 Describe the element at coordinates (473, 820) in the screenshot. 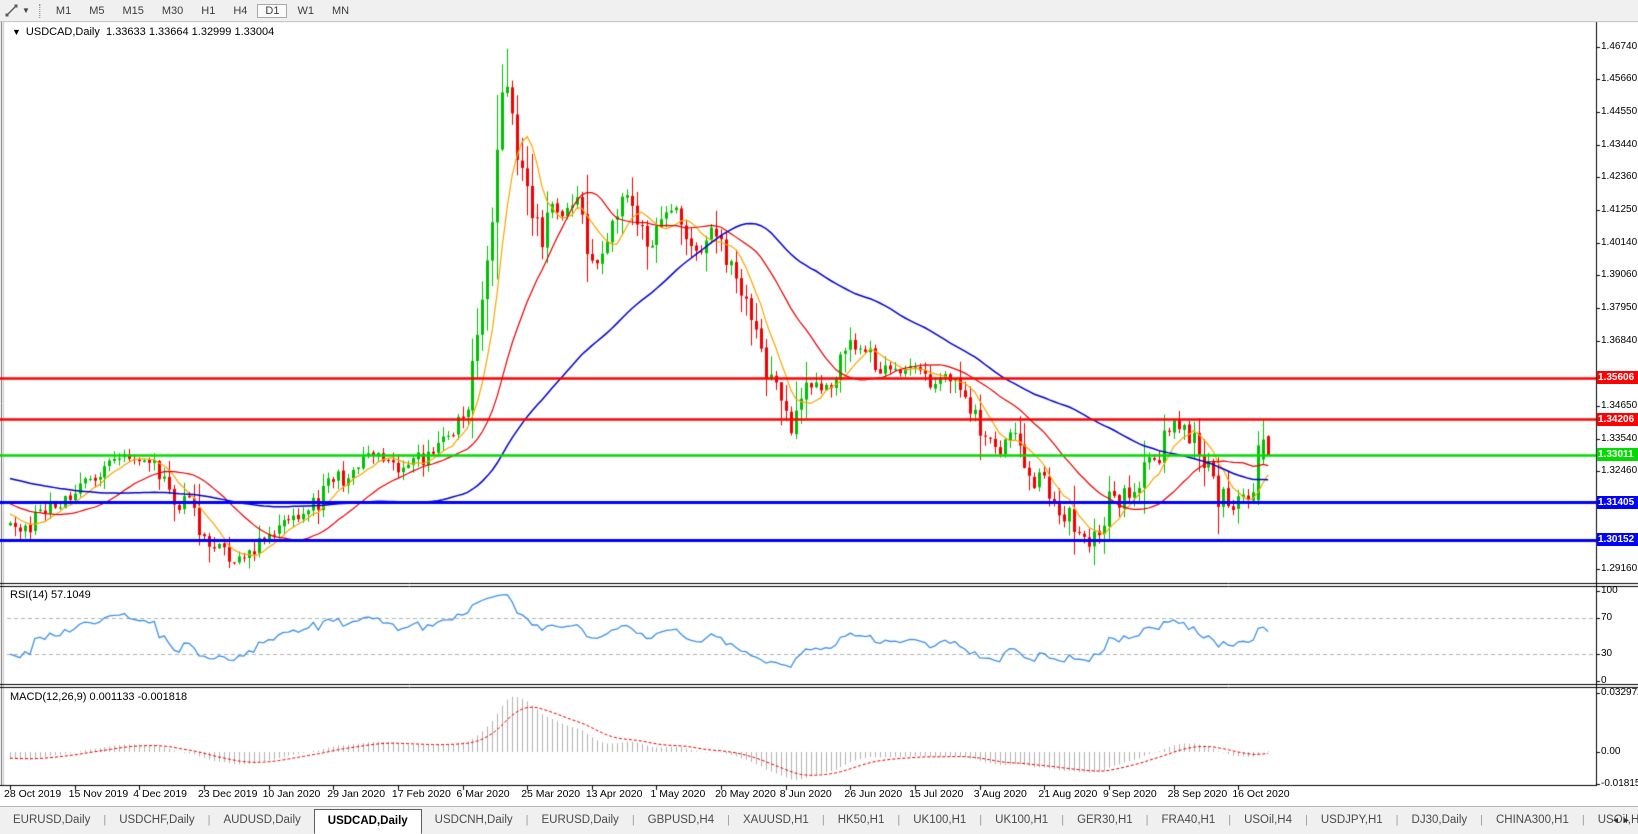

I see `chart-tab-usdcnh-daily: USDCNH,Daily` at that location.